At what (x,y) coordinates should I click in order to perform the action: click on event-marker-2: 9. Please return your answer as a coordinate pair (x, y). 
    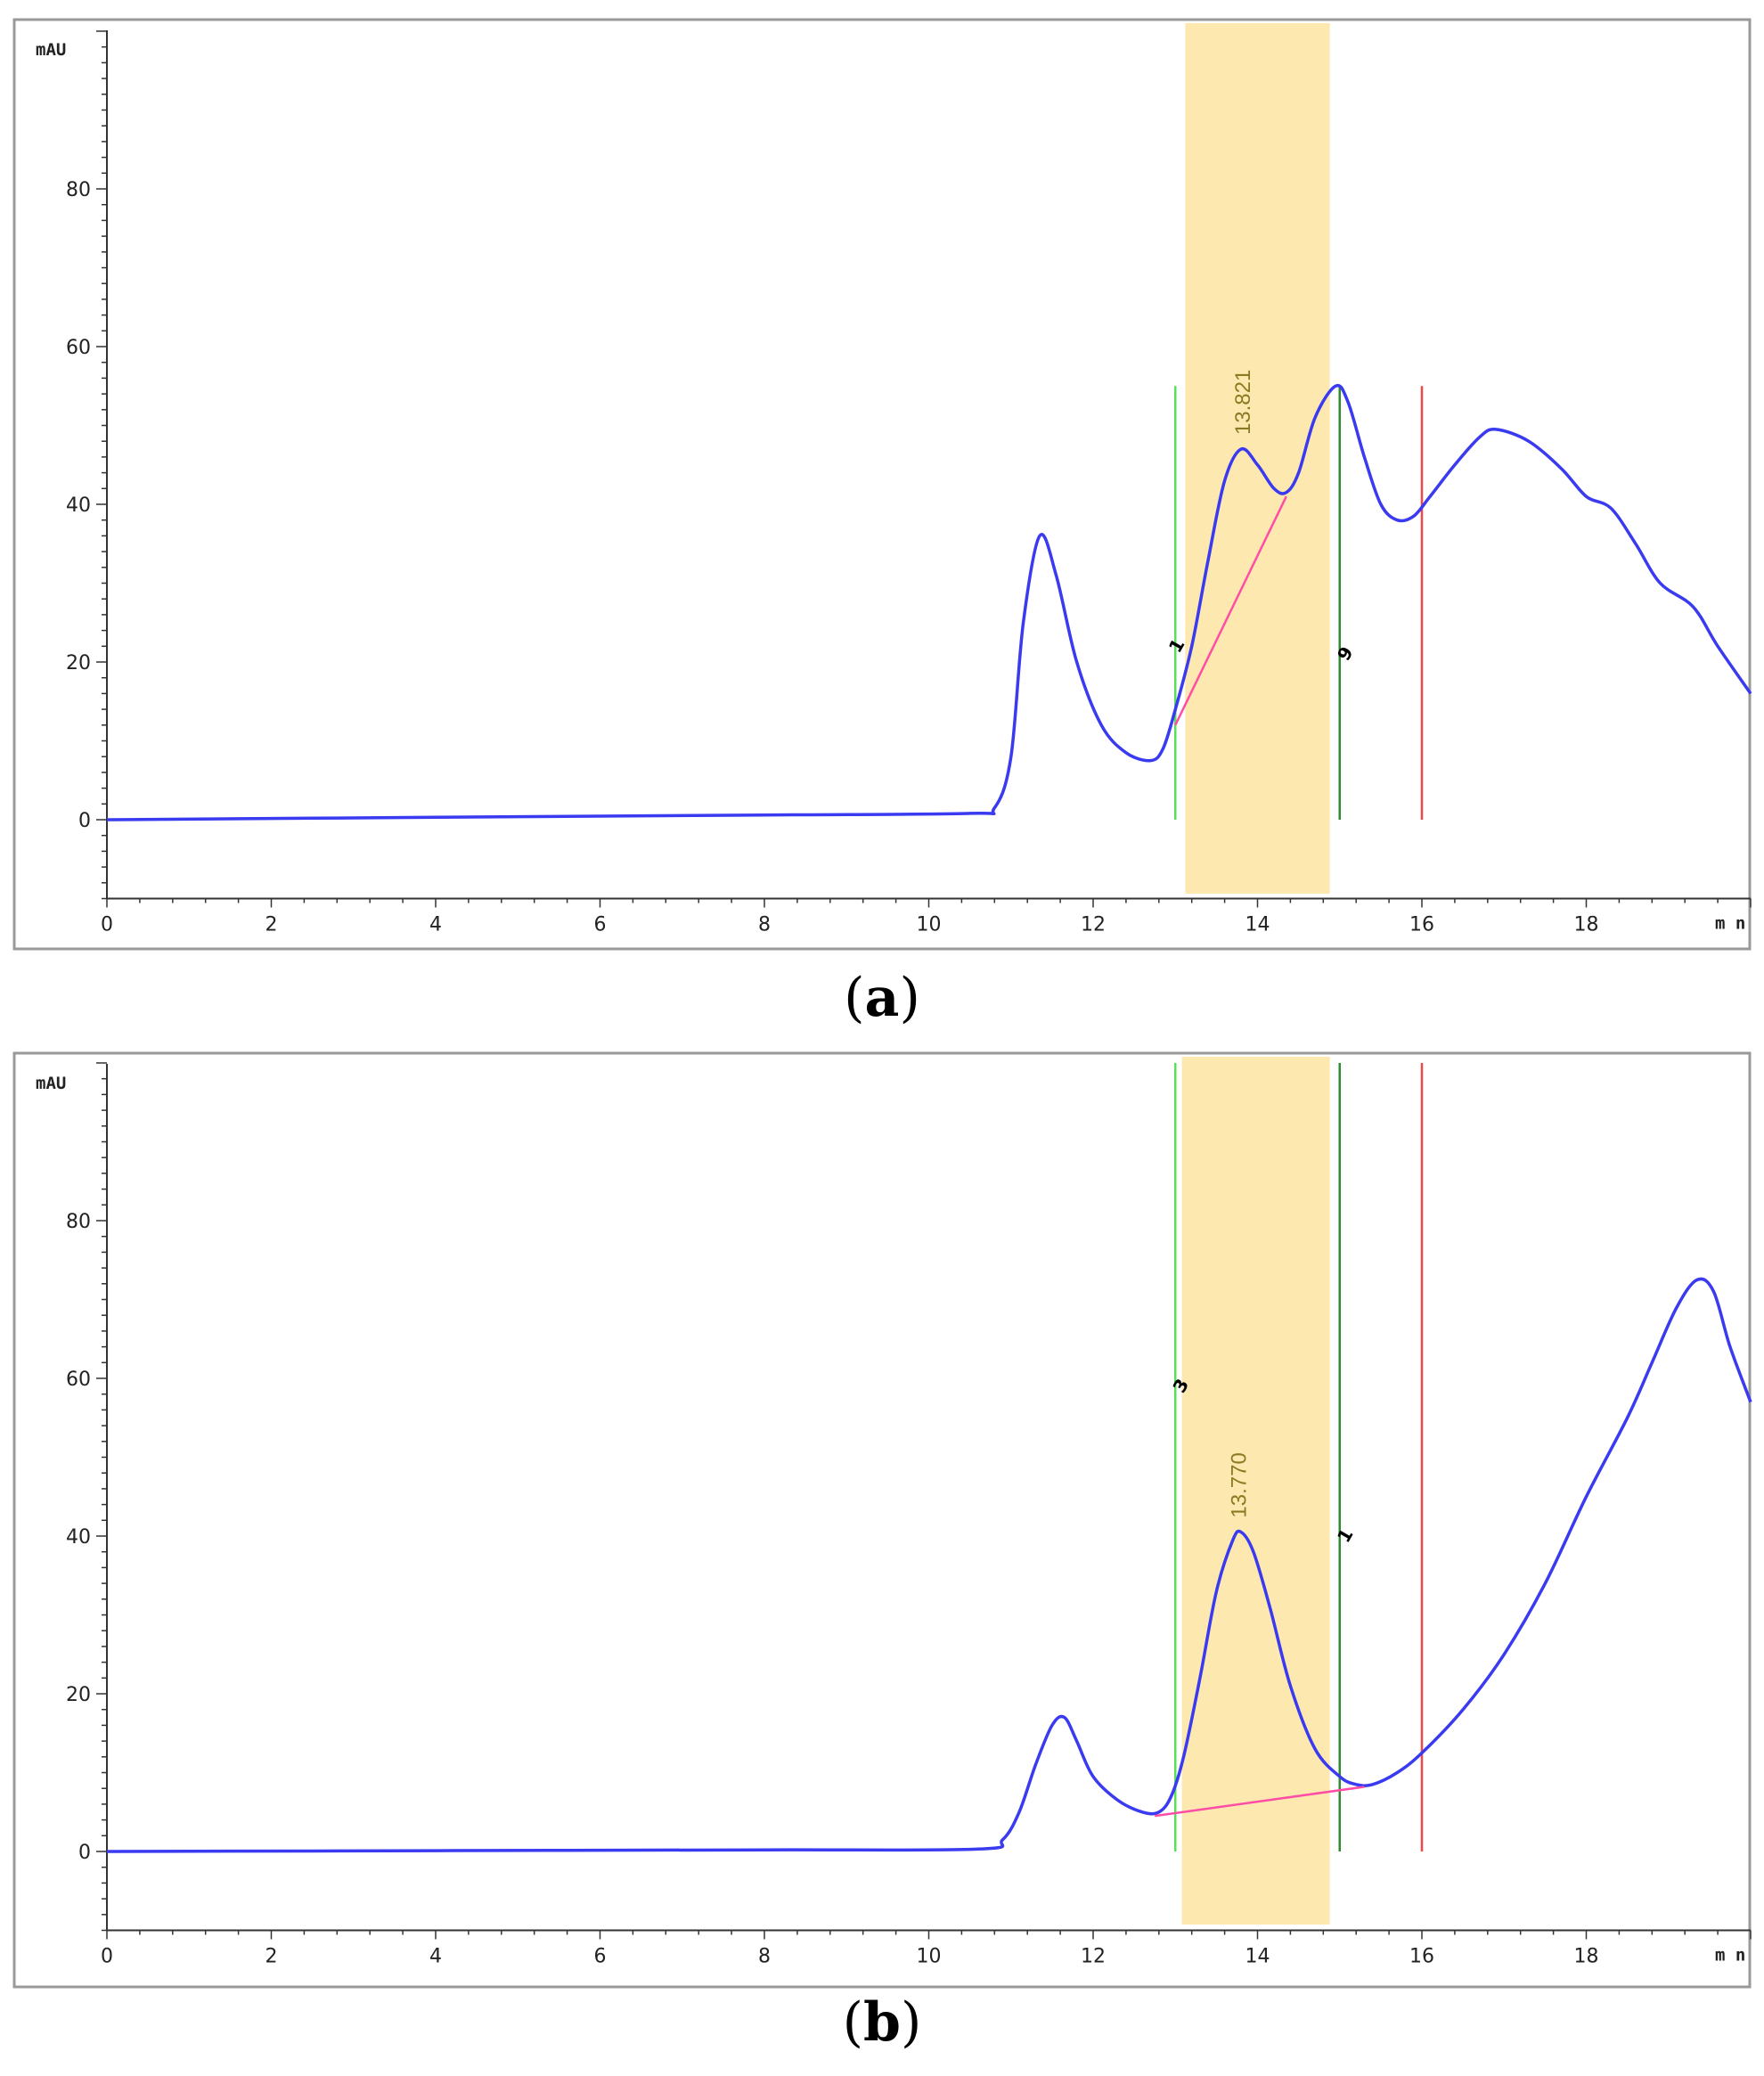
    Looking at the image, I should click on (1345, 653).